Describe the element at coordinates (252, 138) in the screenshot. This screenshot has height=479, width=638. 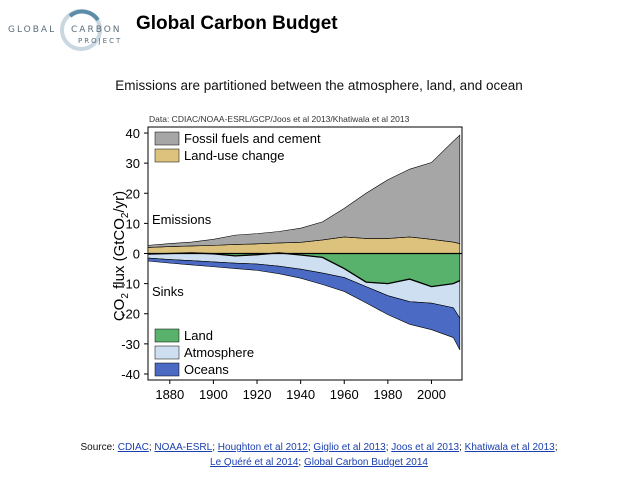
I see `legend-fossil-label: Fossil fuels and cement` at that location.